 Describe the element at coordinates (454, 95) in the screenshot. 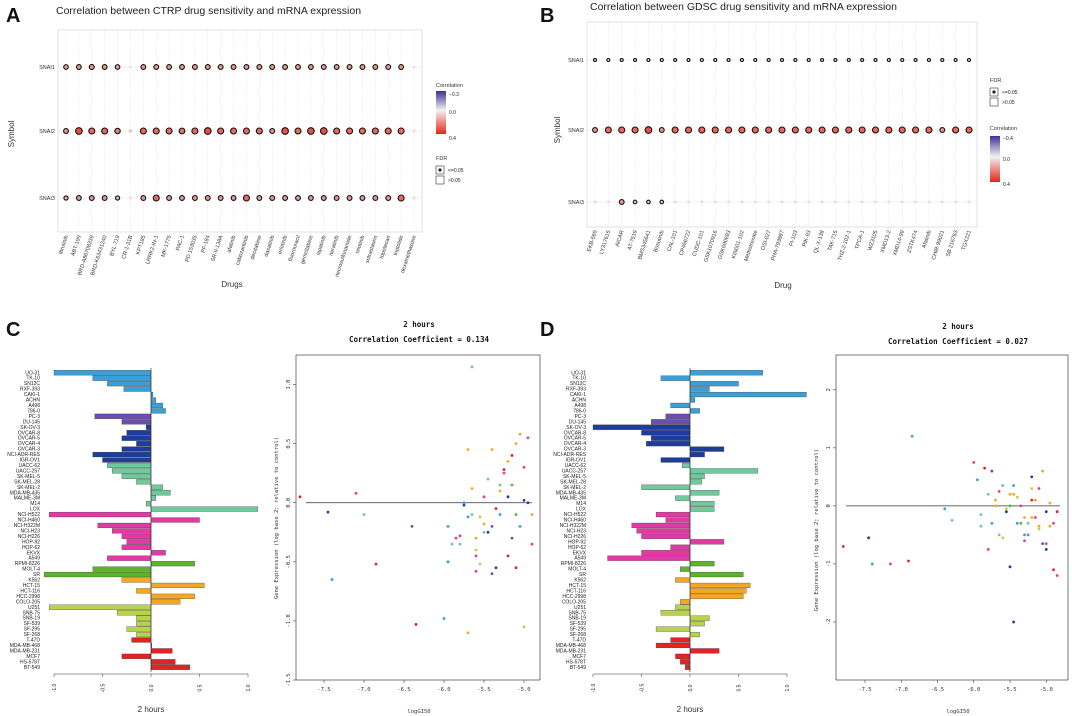

I see `panel-a-corr-tick-top: −0.3` at that location.